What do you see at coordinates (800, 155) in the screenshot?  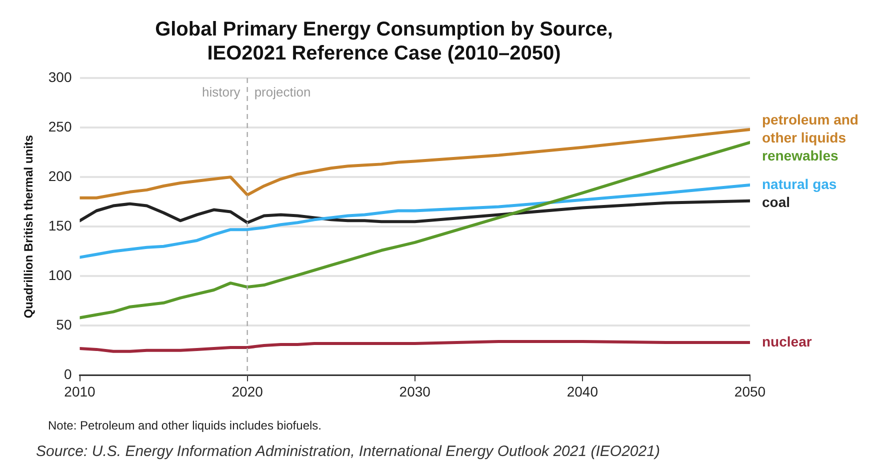 I see `series-label: renewables` at bounding box center [800, 155].